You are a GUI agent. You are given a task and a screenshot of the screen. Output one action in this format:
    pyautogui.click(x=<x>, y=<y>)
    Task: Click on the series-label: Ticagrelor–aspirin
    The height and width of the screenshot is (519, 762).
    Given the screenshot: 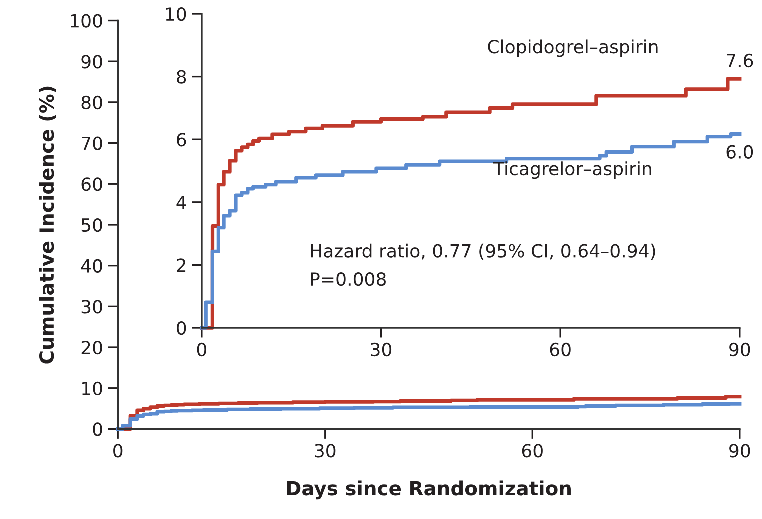 What is the action you would take?
    pyautogui.click(x=572, y=171)
    